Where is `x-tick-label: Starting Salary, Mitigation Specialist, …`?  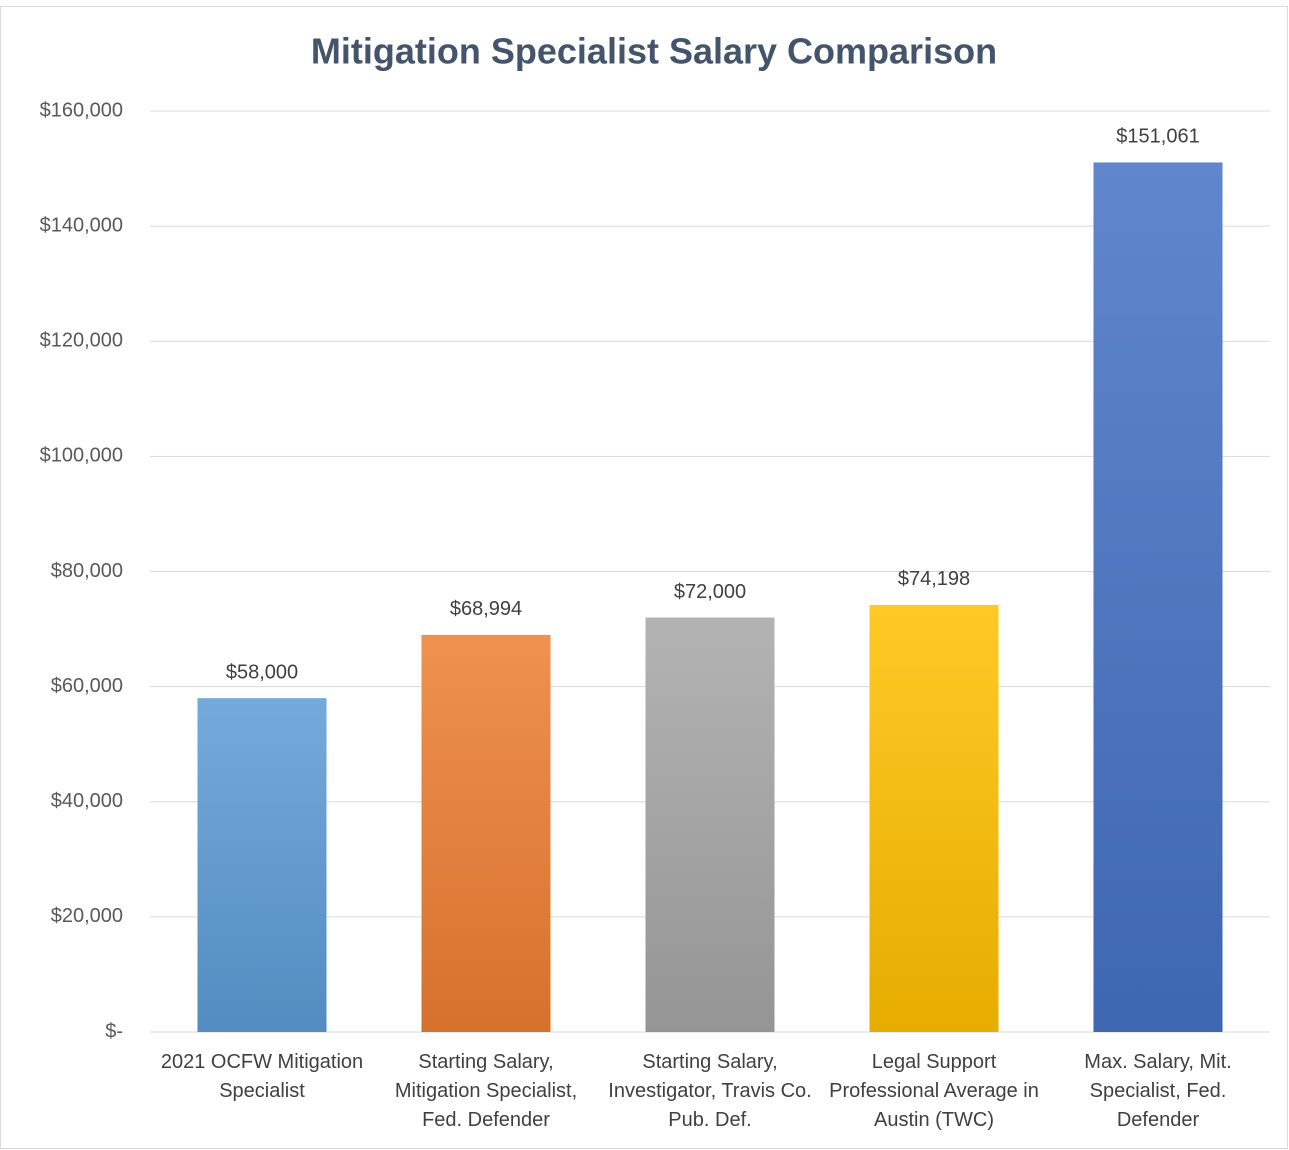
x-tick-label: Starting Salary, Mitigation Specialist, … is located at coordinates (486, 1091).